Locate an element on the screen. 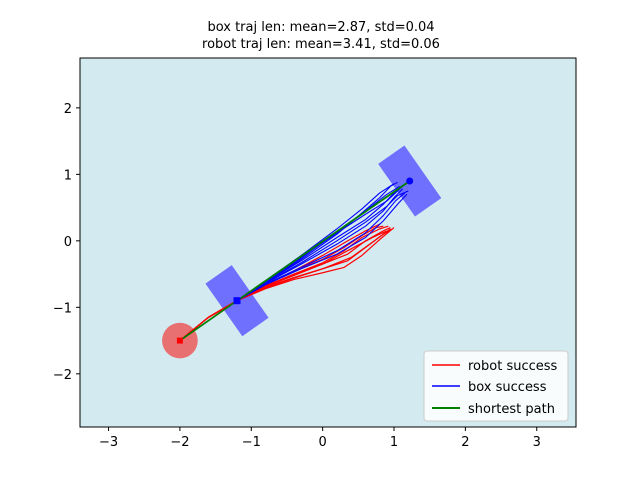  box-start-marker is located at coordinates (237, 301).